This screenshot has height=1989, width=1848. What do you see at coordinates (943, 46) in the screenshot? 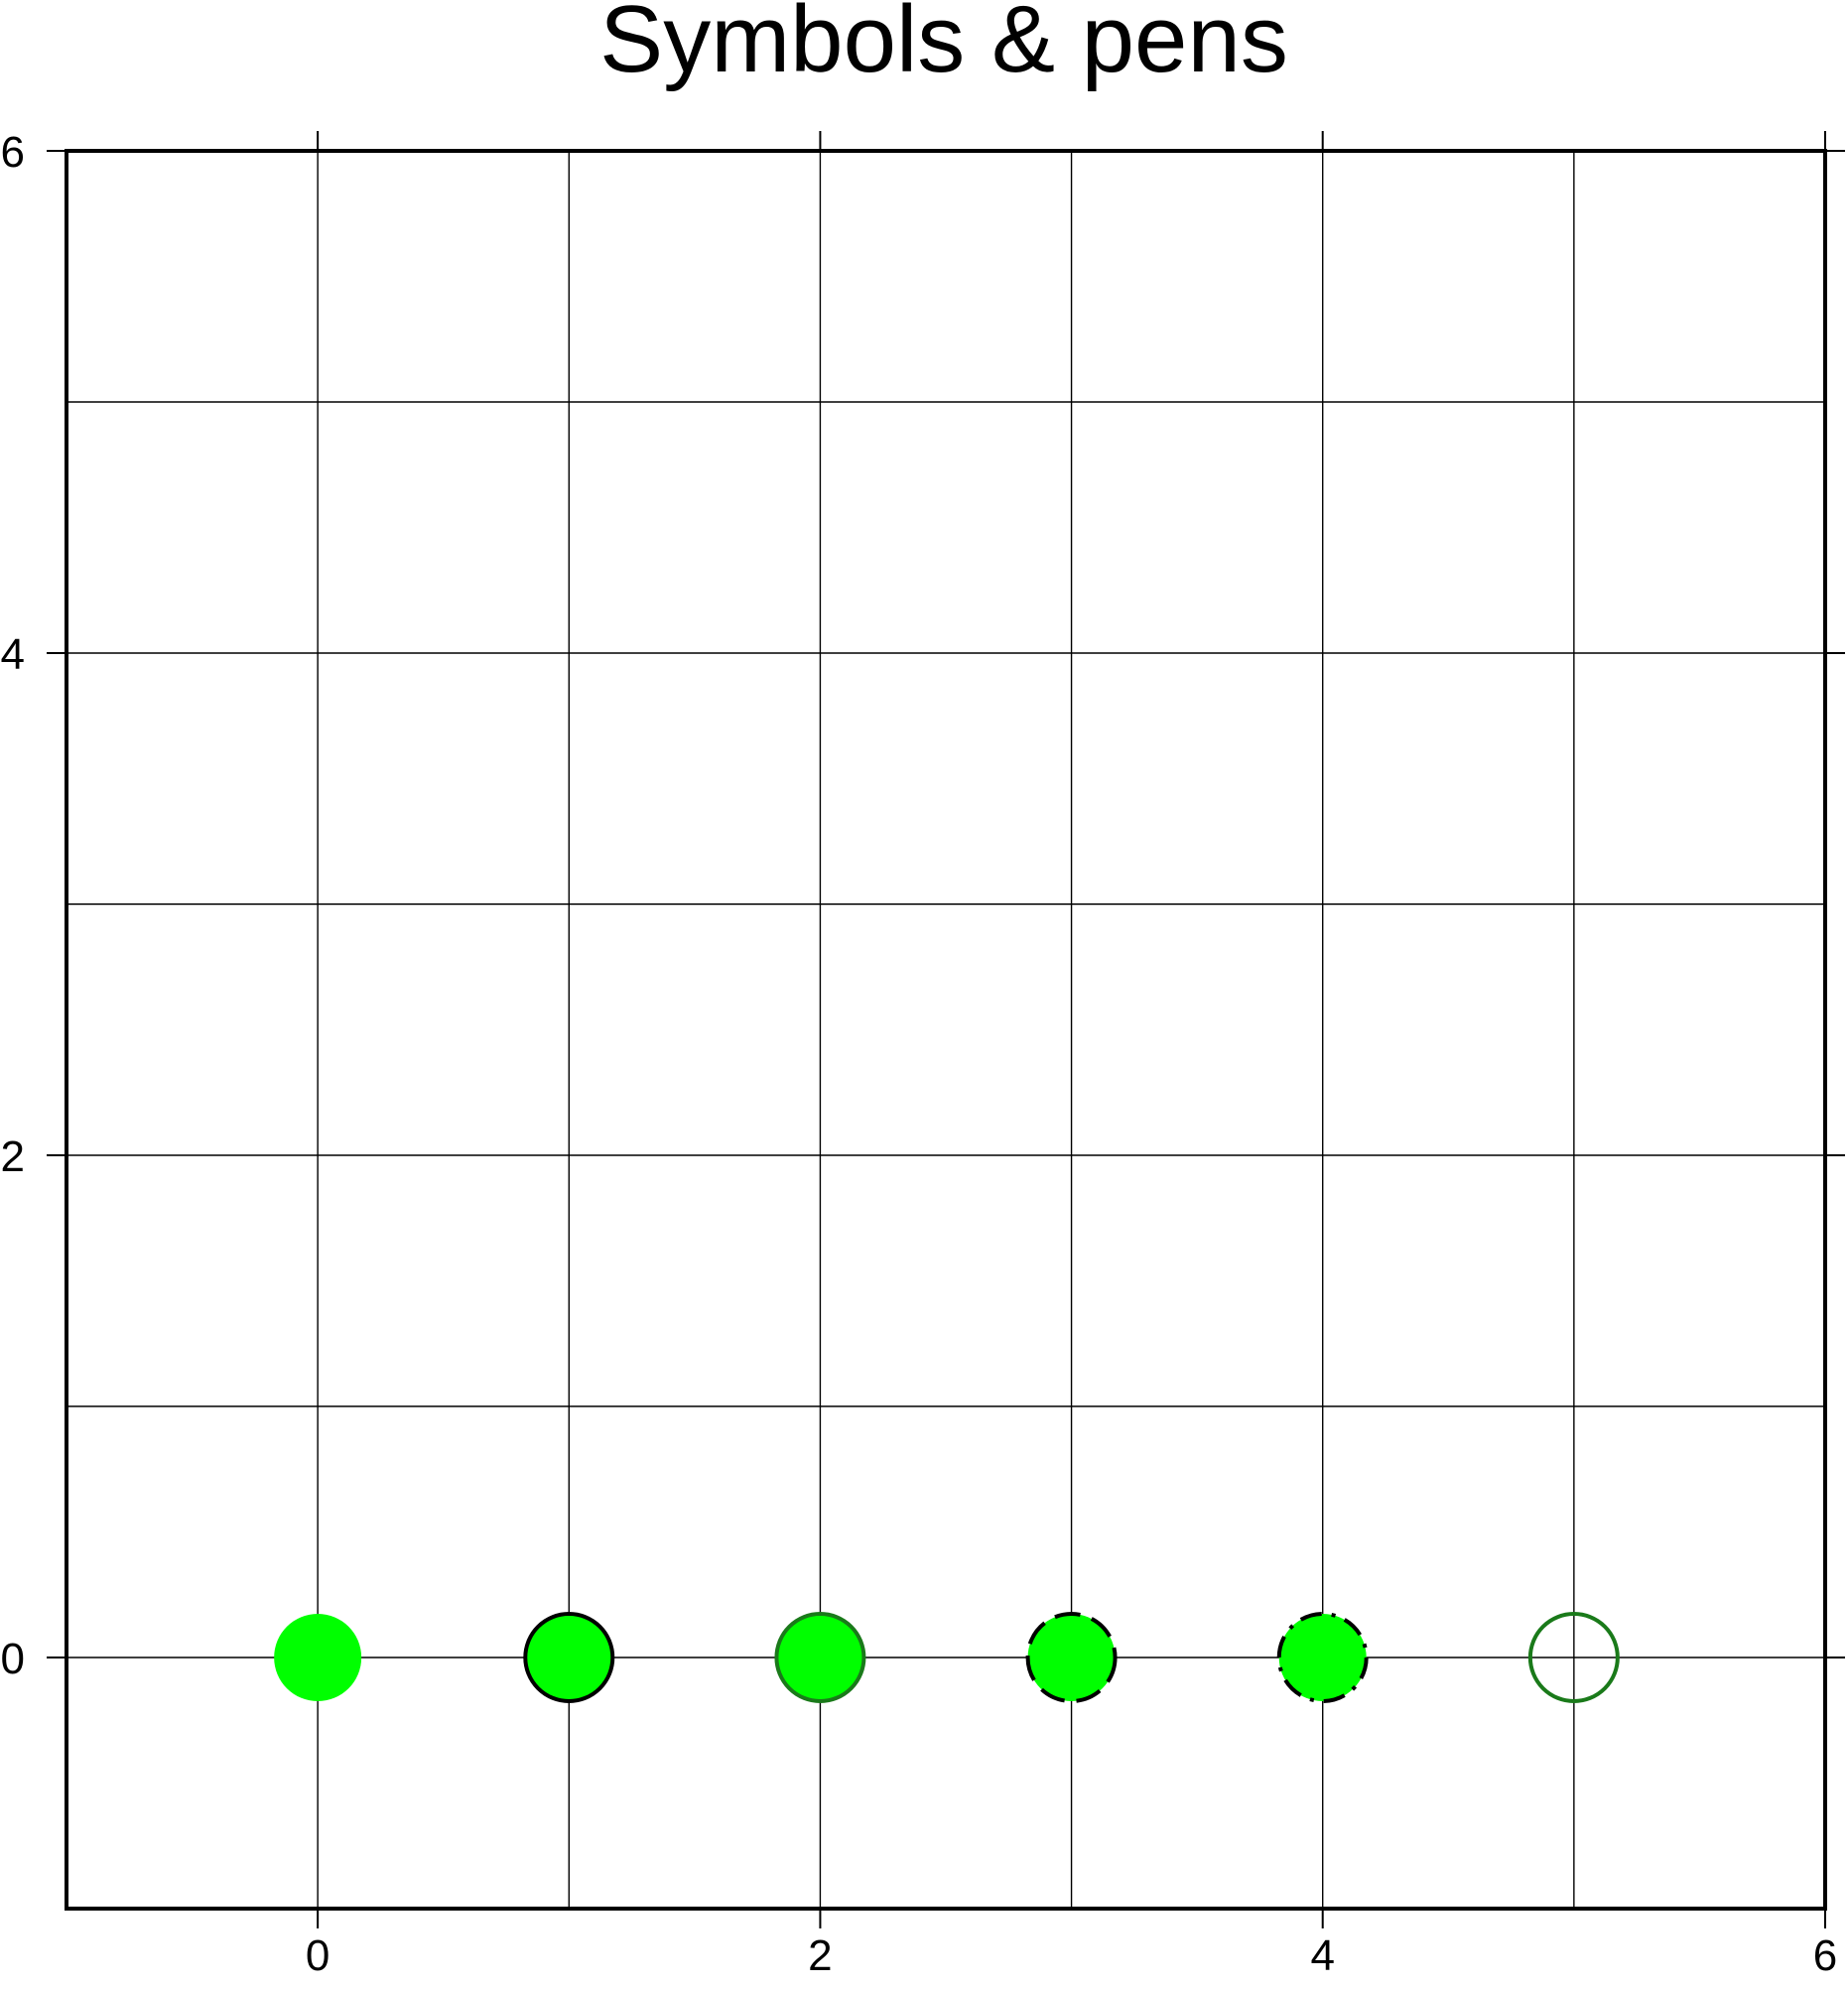
I see `chart-title: Symbols & pens` at bounding box center [943, 46].